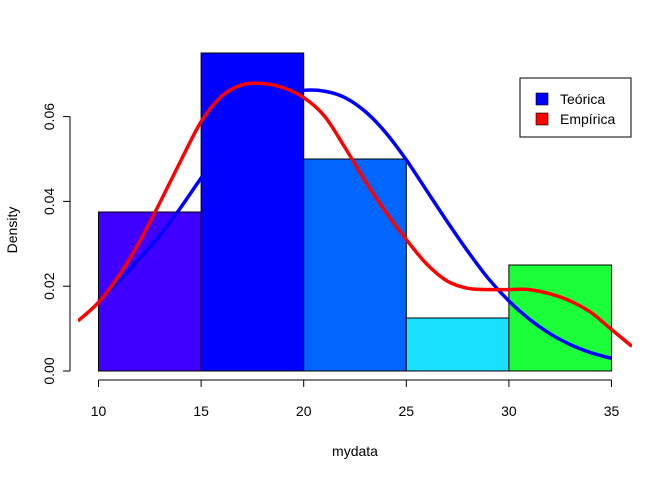  What do you see at coordinates (12, 230) in the screenshot?
I see `y-axis-label: Density` at bounding box center [12, 230].